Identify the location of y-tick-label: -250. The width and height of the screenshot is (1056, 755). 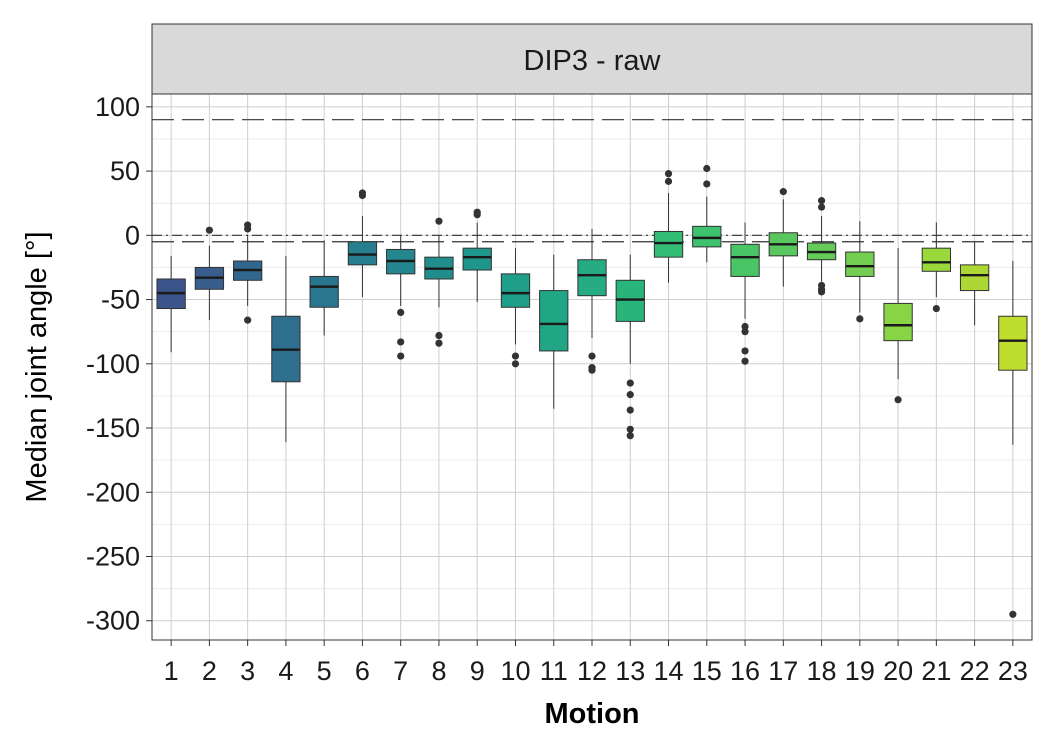
(113, 556).